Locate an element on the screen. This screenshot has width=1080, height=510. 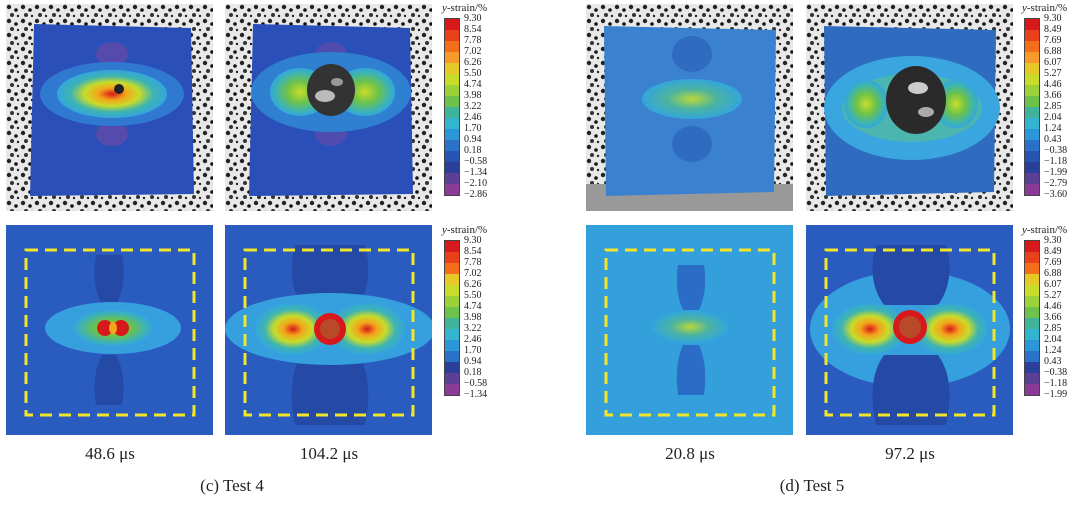
test4-sim-image-t2 is located at coordinates (328, 330).